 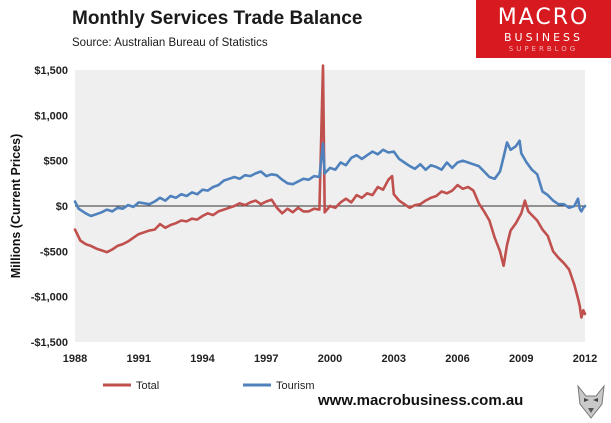 I want to click on x-tick-label: 2000, so click(x=330, y=359).